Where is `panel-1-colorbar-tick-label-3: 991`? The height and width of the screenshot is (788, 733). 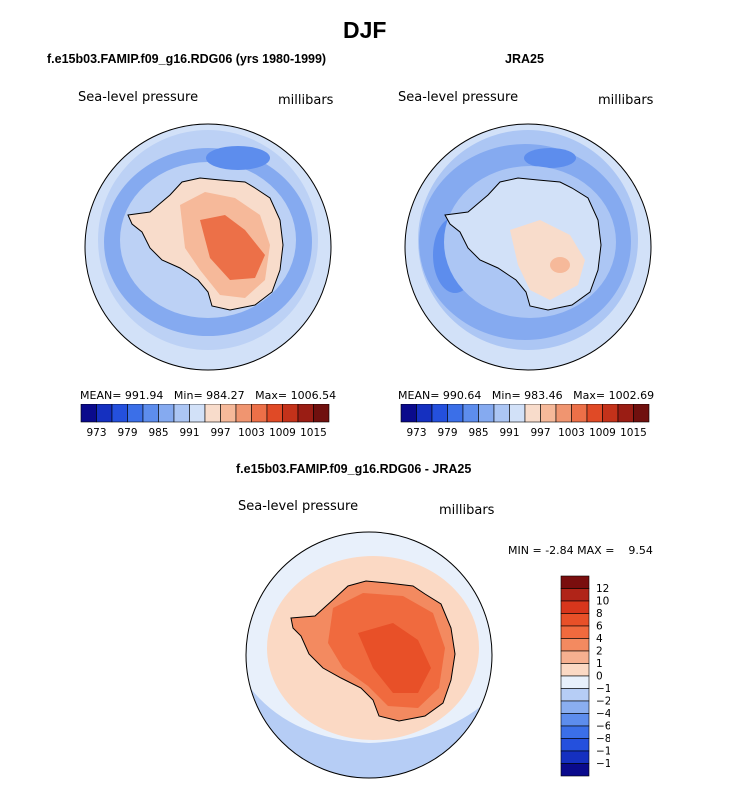
panel-1-colorbar-tick-label-3: 991 is located at coordinates (189, 433).